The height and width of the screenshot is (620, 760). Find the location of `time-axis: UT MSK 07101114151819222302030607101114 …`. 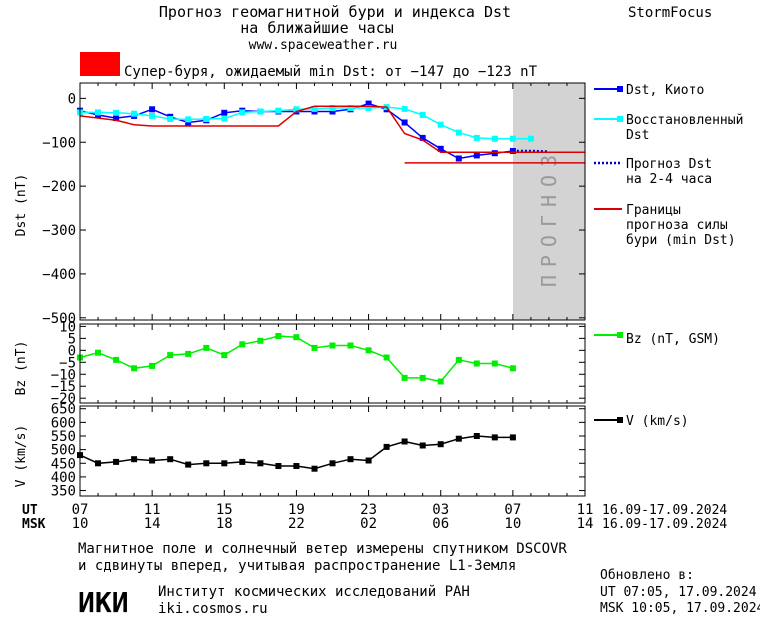

time-axis: UT MSK 07101114151819222302030607101114 … is located at coordinates (374, 517).